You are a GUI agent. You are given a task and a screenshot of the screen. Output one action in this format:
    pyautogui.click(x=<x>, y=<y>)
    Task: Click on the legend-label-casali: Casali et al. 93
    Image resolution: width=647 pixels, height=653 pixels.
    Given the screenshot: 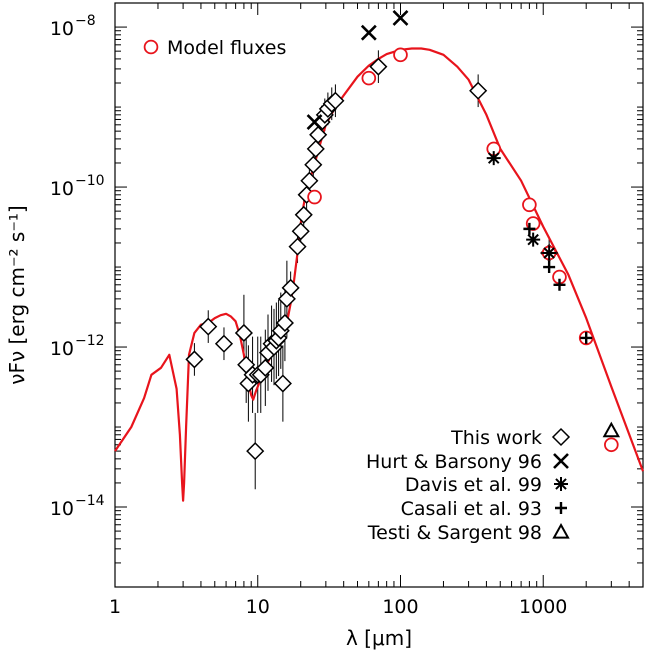 What is the action you would take?
    pyautogui.click(x=471, y=509)
    